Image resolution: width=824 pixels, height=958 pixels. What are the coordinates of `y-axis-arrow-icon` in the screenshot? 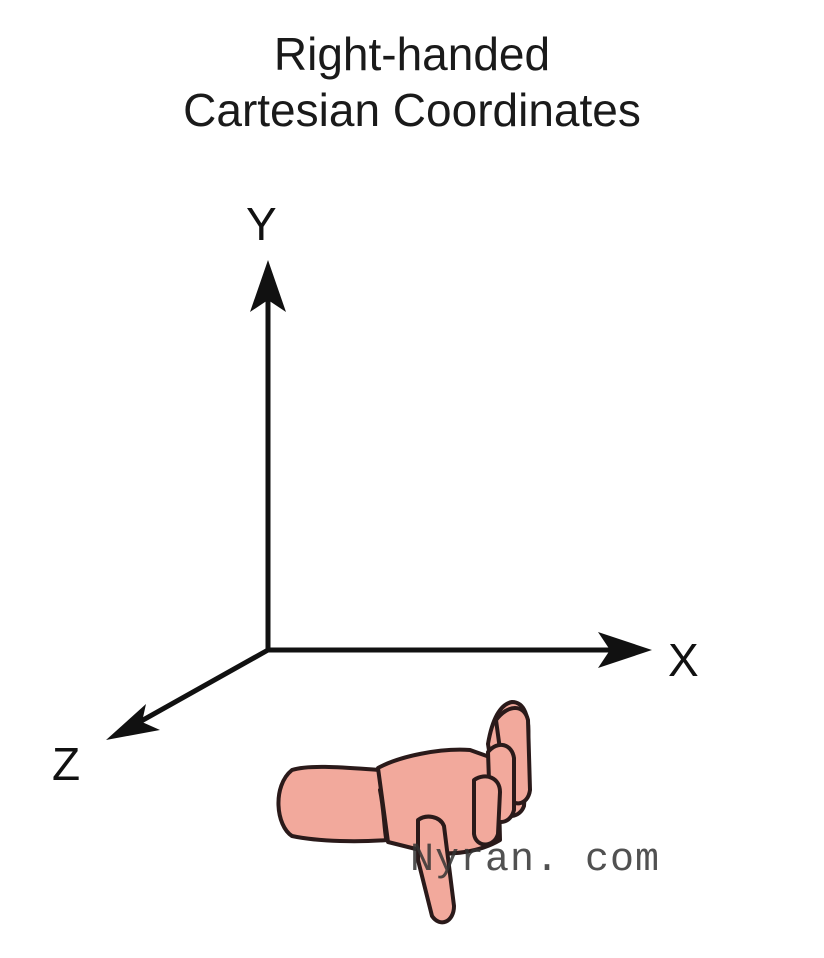 It's located at (268, 286).